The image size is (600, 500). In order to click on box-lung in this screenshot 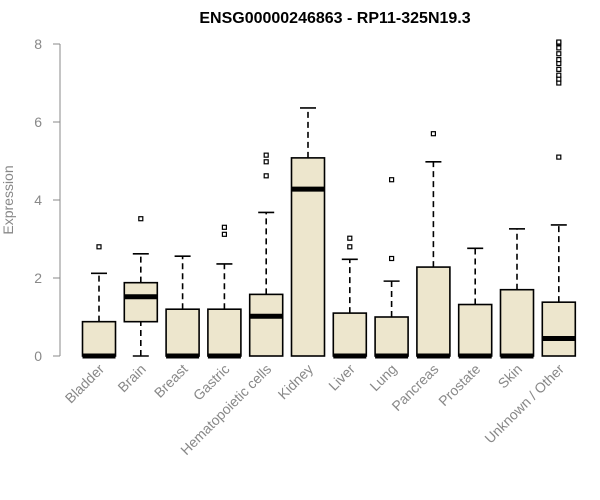, I will do `click(391, 268)`.